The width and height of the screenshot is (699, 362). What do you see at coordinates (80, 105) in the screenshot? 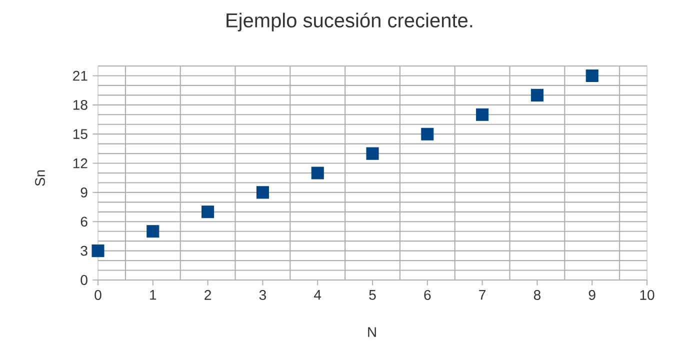
I see `y-tick-label: 18` at bounding box center [80, 105].